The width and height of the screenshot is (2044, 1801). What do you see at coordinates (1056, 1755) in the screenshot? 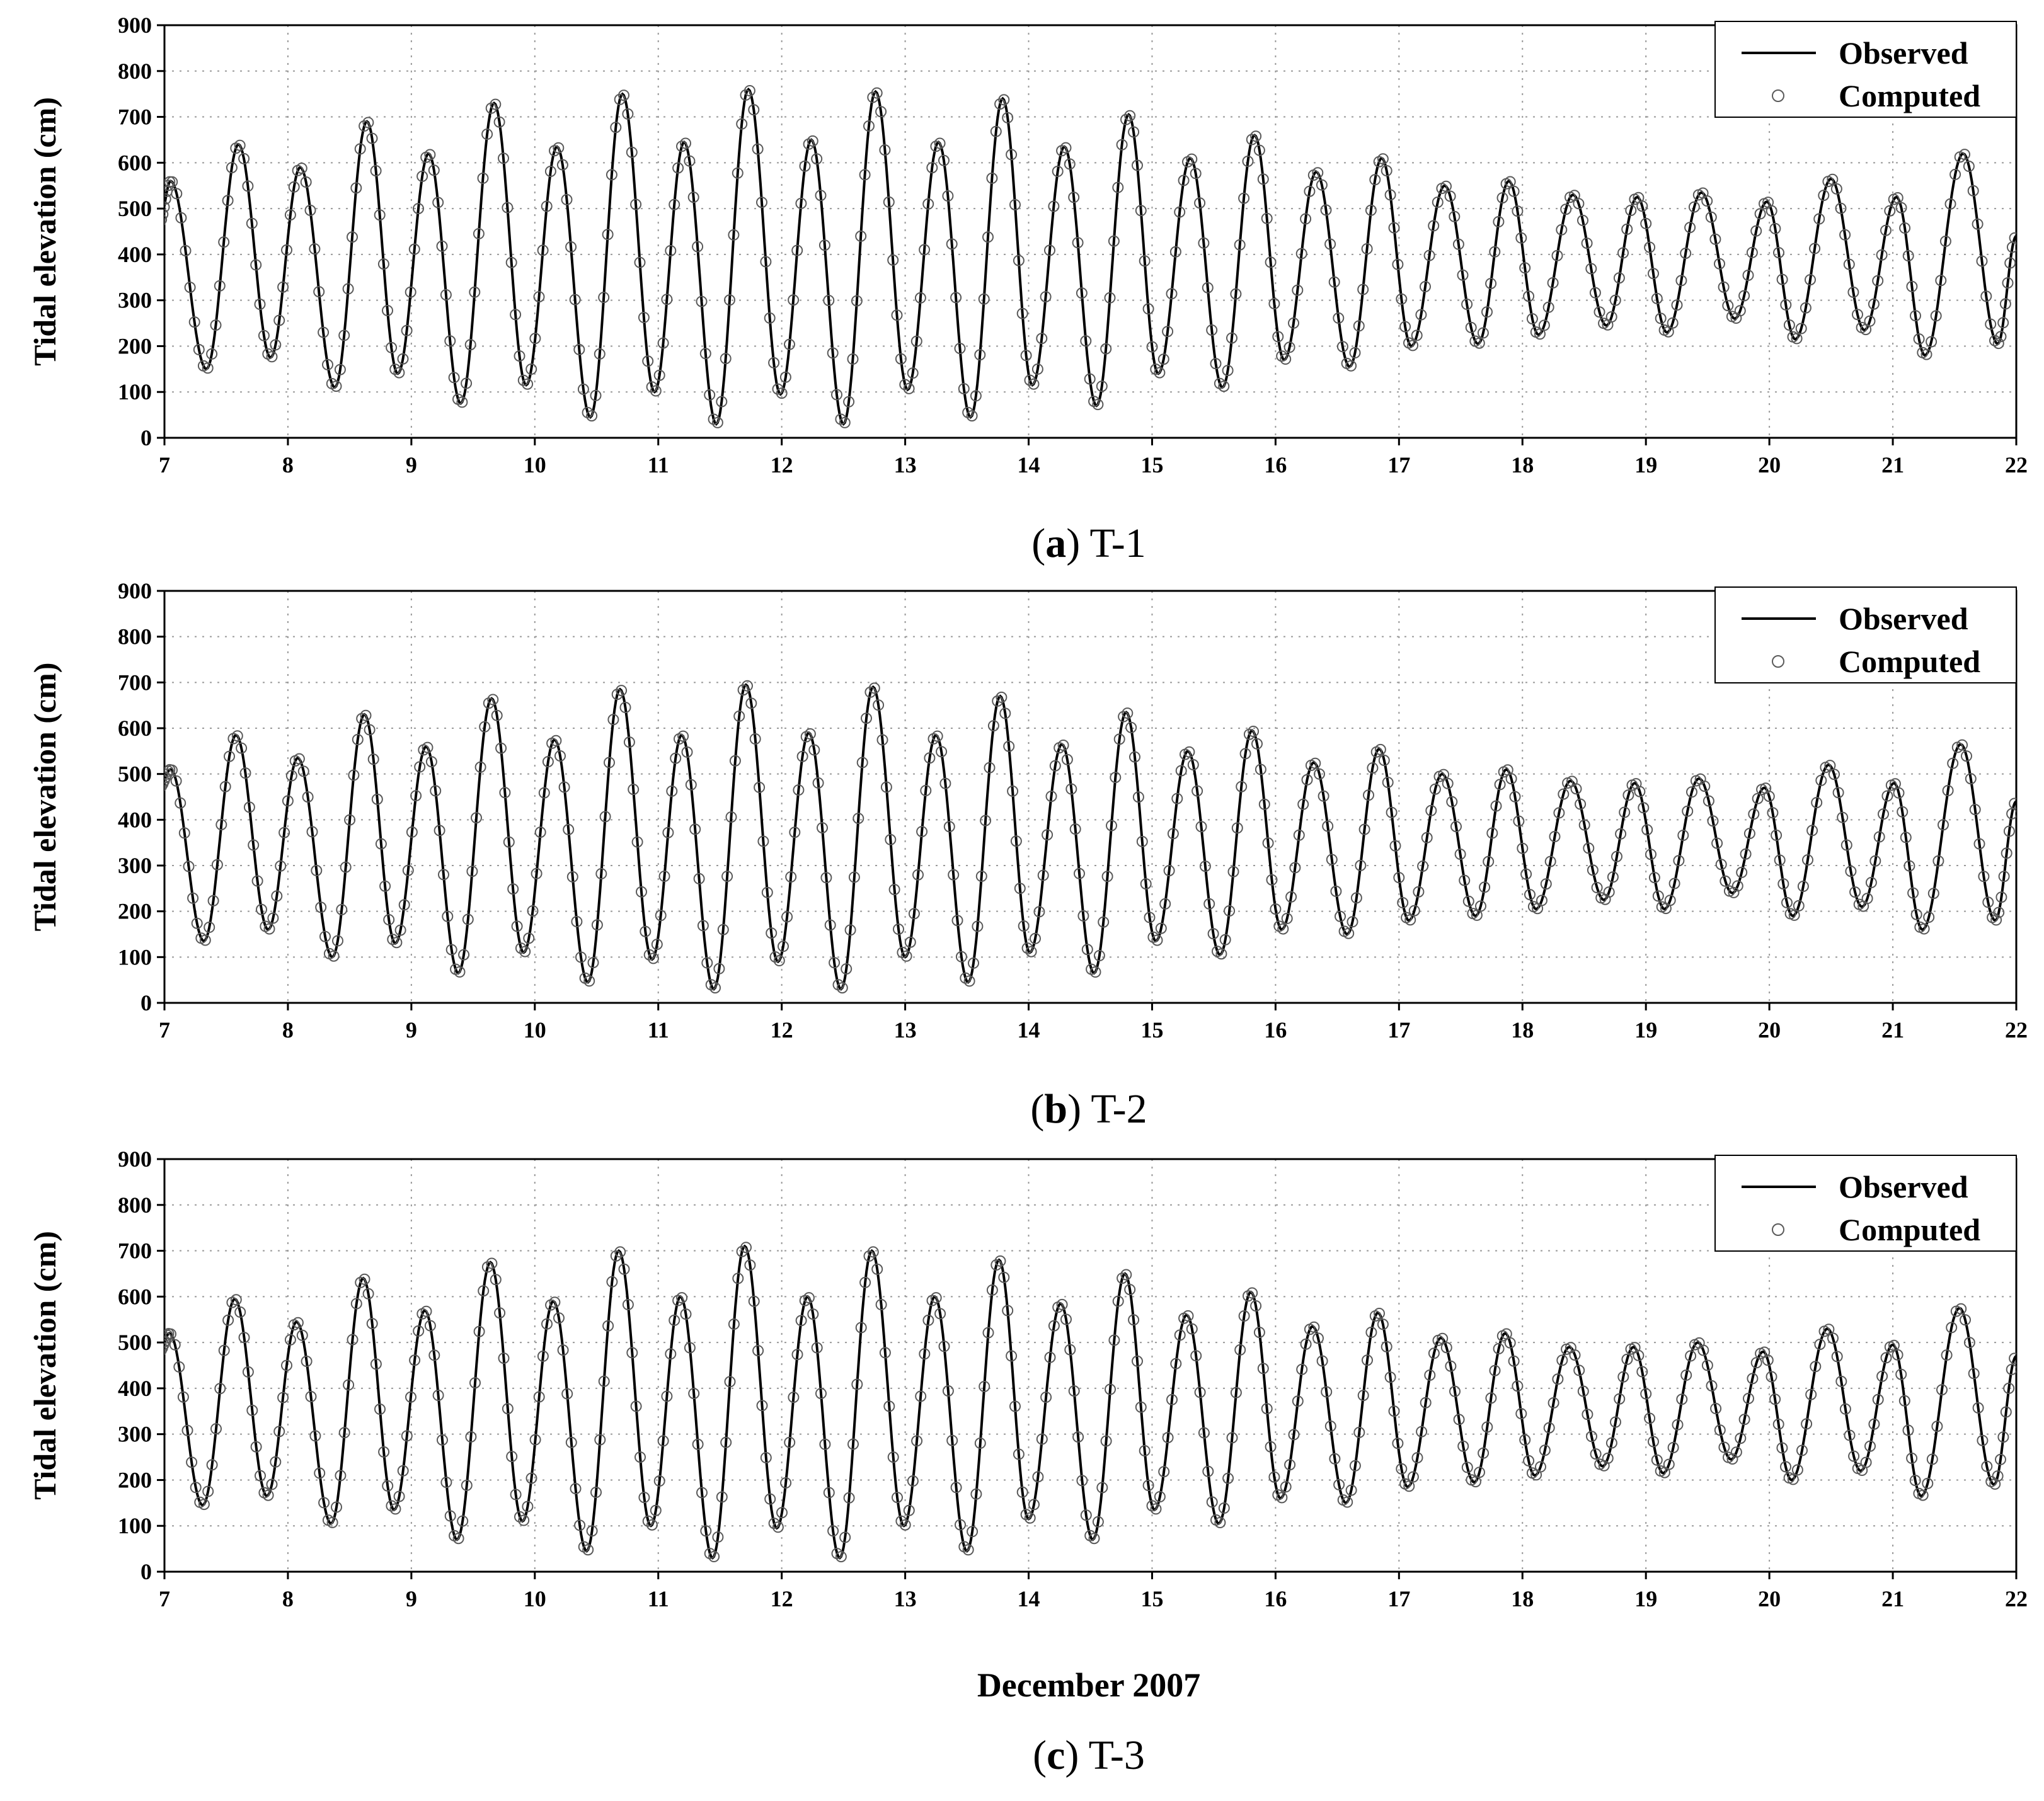
I see `panel-letter: c` at bounding box center [1056, 1755].